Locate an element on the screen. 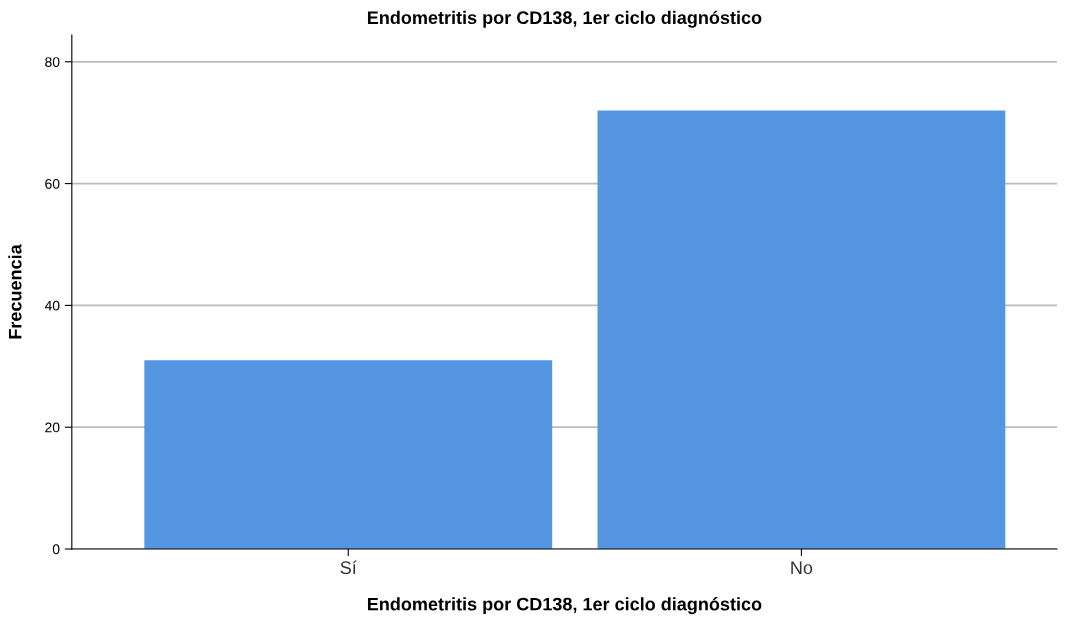 The width and height of the screenshot is (1072, 625). chart-title: Endometritis por CD138, 1er ciclo diagnóstico is located at coordinates (564, 19).